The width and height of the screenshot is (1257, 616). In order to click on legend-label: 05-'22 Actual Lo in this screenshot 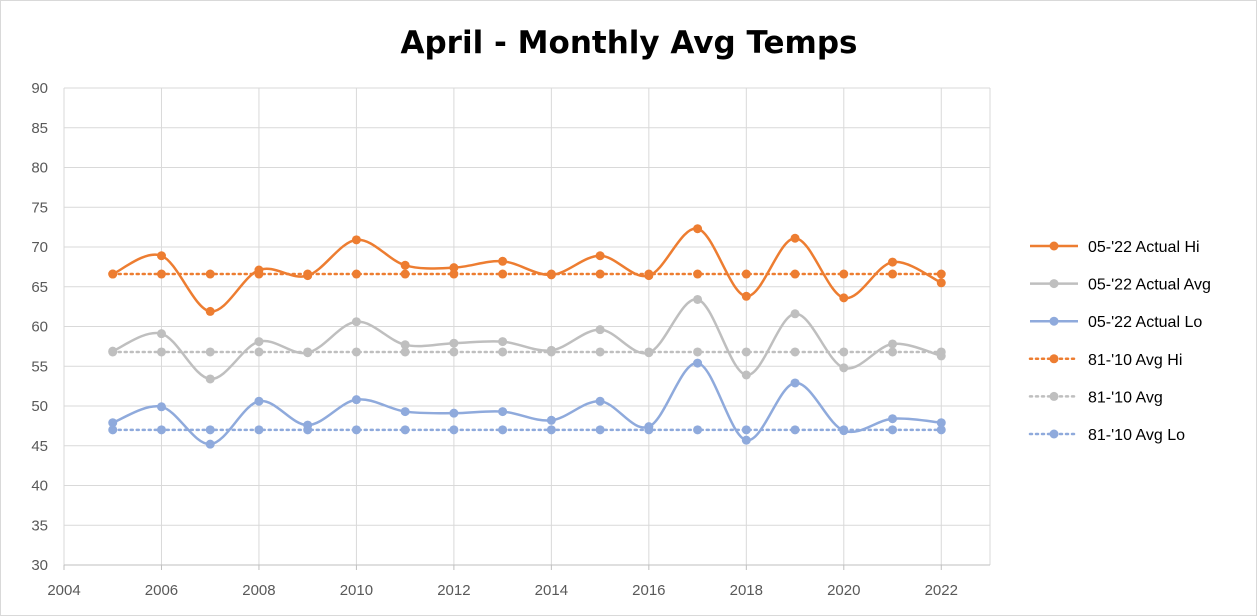, I will do `click(1145, 322)`.